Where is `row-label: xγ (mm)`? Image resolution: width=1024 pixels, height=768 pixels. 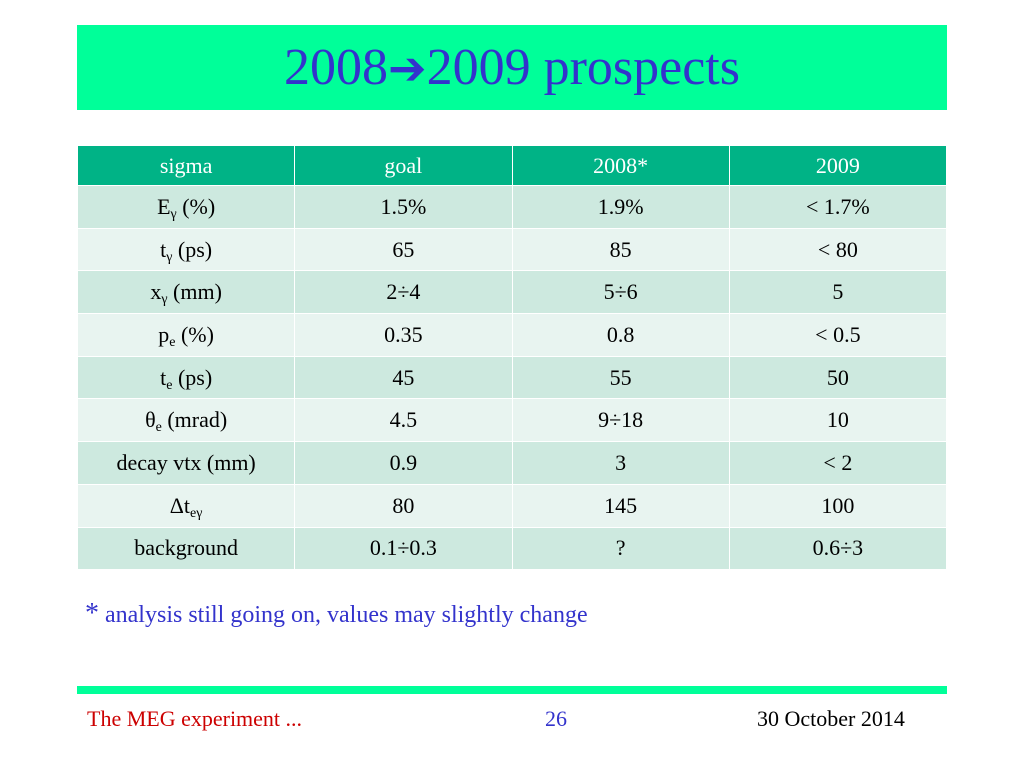
row-label: xγ (mm) is located at coordinates (186, 292).